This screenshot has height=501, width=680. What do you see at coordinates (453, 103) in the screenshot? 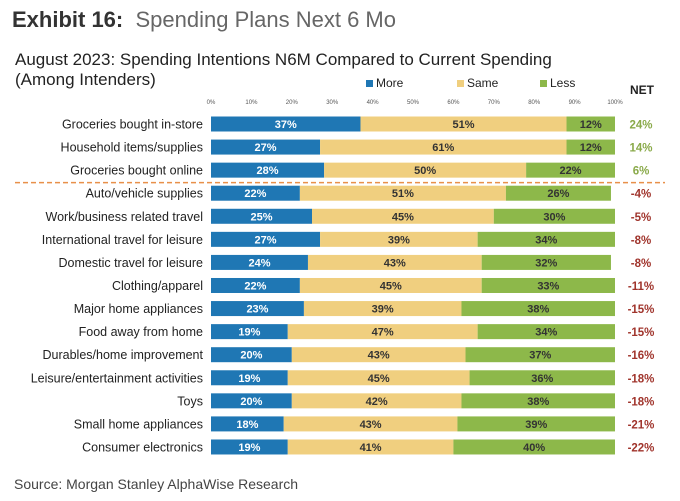
I see `x-tick-label: 60%` at bounding box center [453, 103].